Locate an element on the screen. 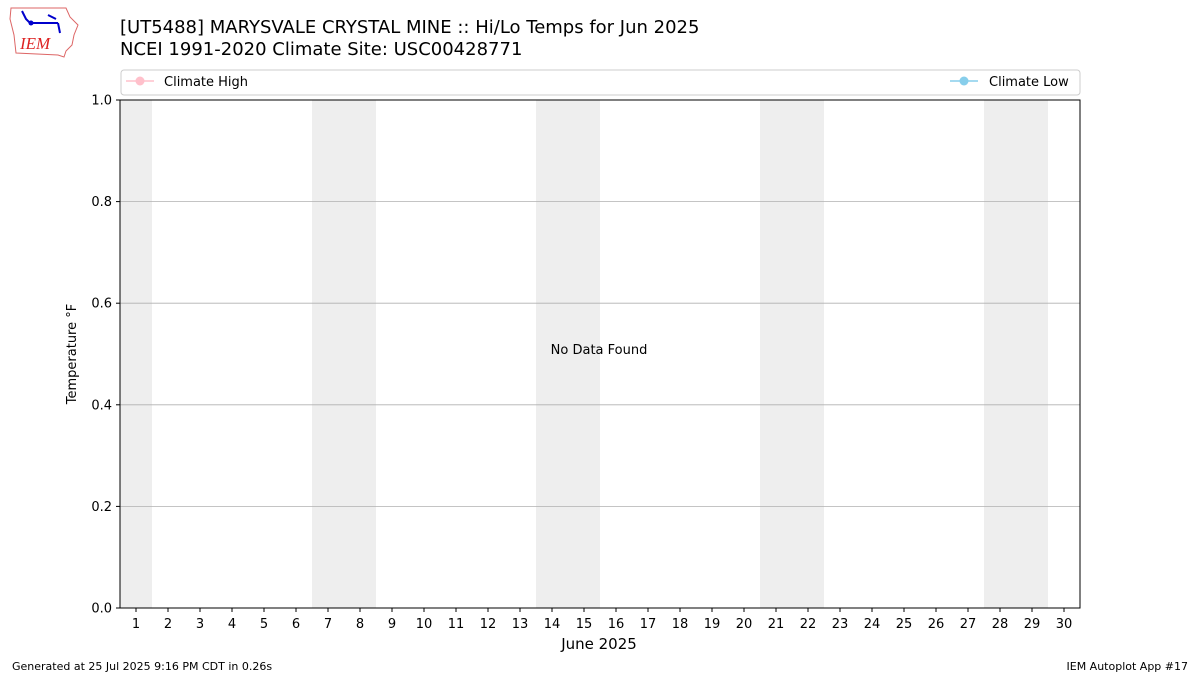 The height and width of the screenshot is (675, 1200). x-tick-label: 27 is located at coordinates (968, 624).